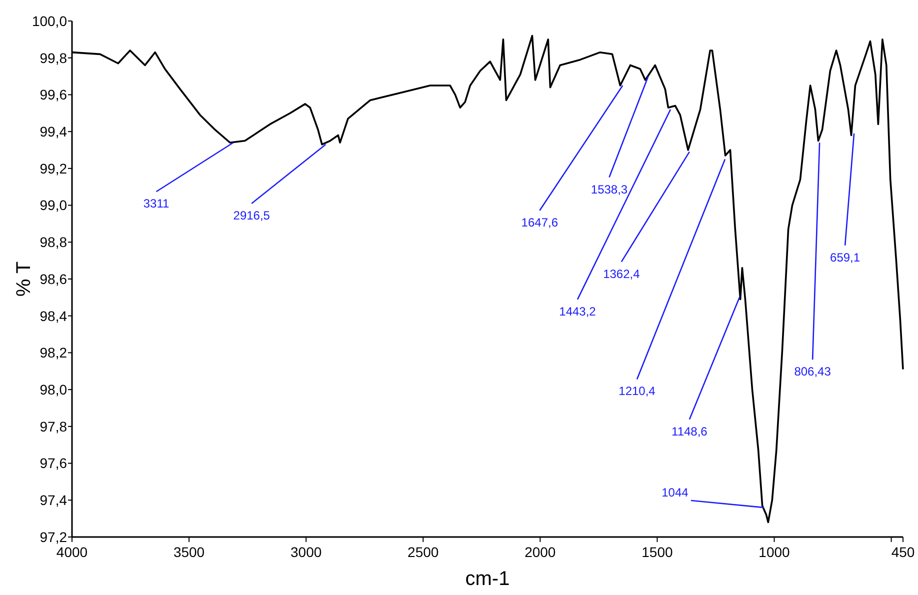  Describe the element at coordinates (50, 20) in the screenshot. I see `y-tick-label: 100,0` at that location.